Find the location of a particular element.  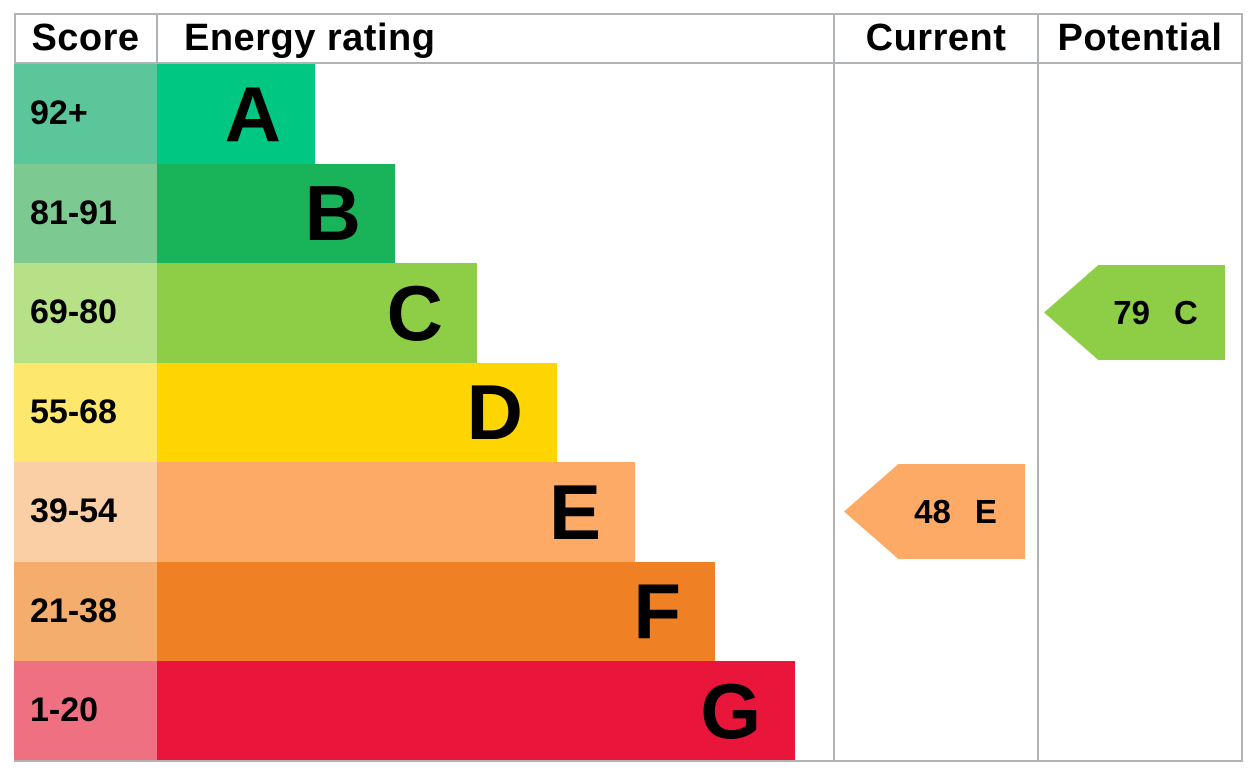

band-row-d: 55-68 D is located at coordinates (423, 412).